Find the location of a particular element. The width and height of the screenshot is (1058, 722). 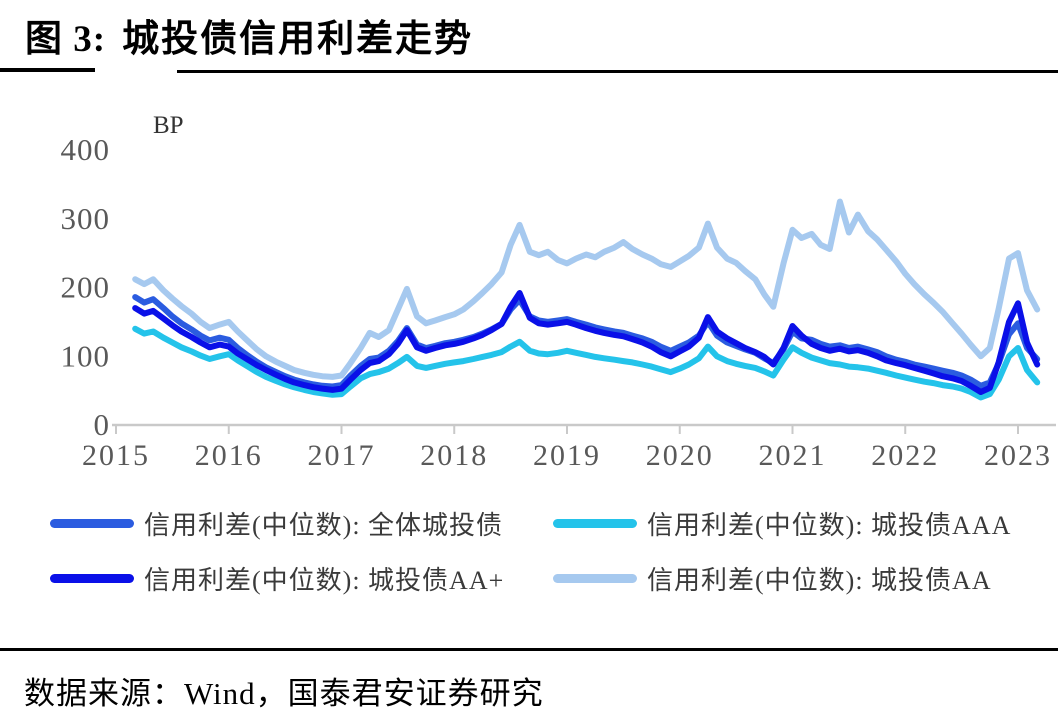

legend-item: 信用利差(中位数): 城投债AA is located at coordinates (772, 578).